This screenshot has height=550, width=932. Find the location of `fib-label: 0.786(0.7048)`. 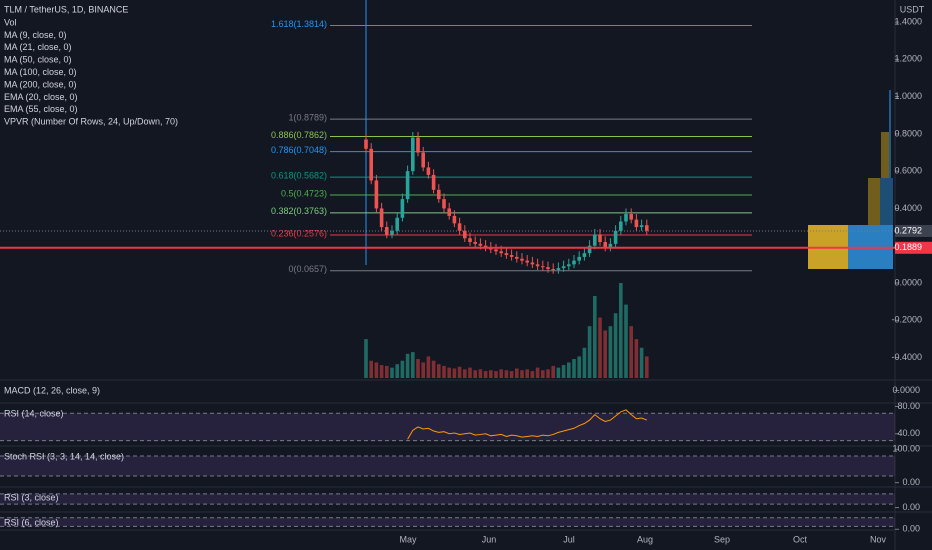

fib-label: 0.786(0.7048) is located at coordinates (299, 150).